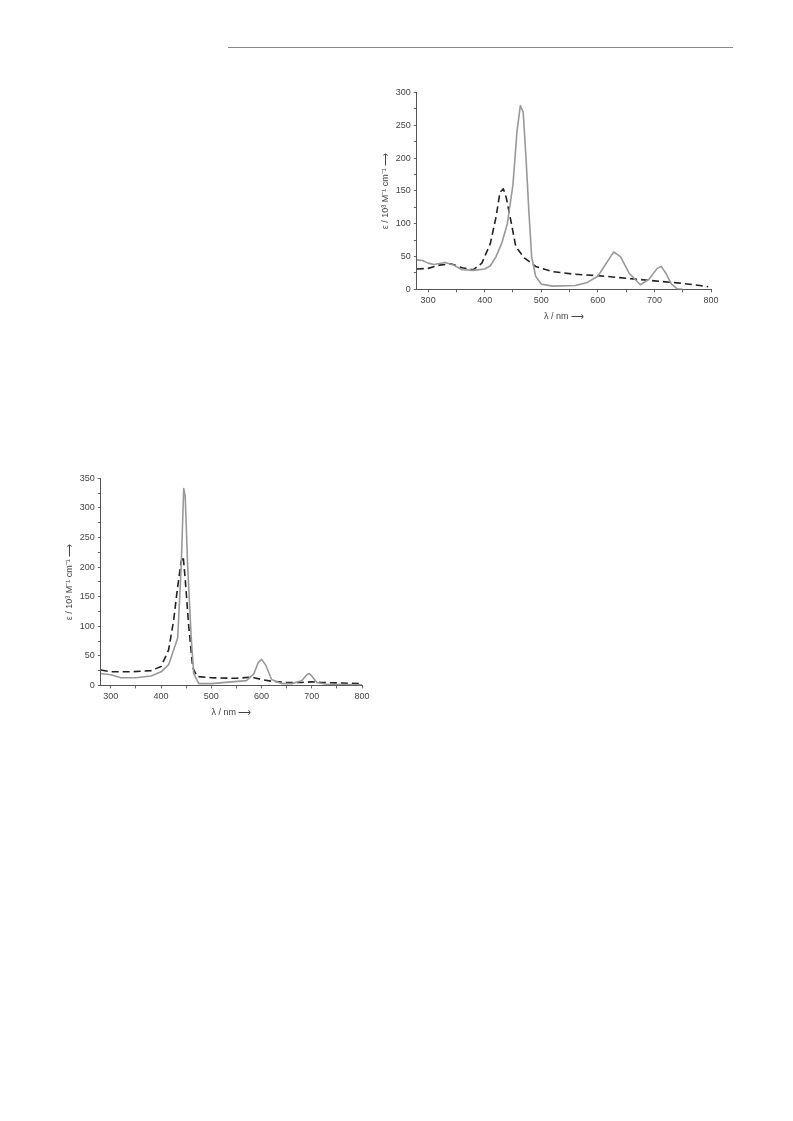  What do you see at coordinates (562, 238) in the screenshot?
I see `line-series` at bounding box center [562, 238].